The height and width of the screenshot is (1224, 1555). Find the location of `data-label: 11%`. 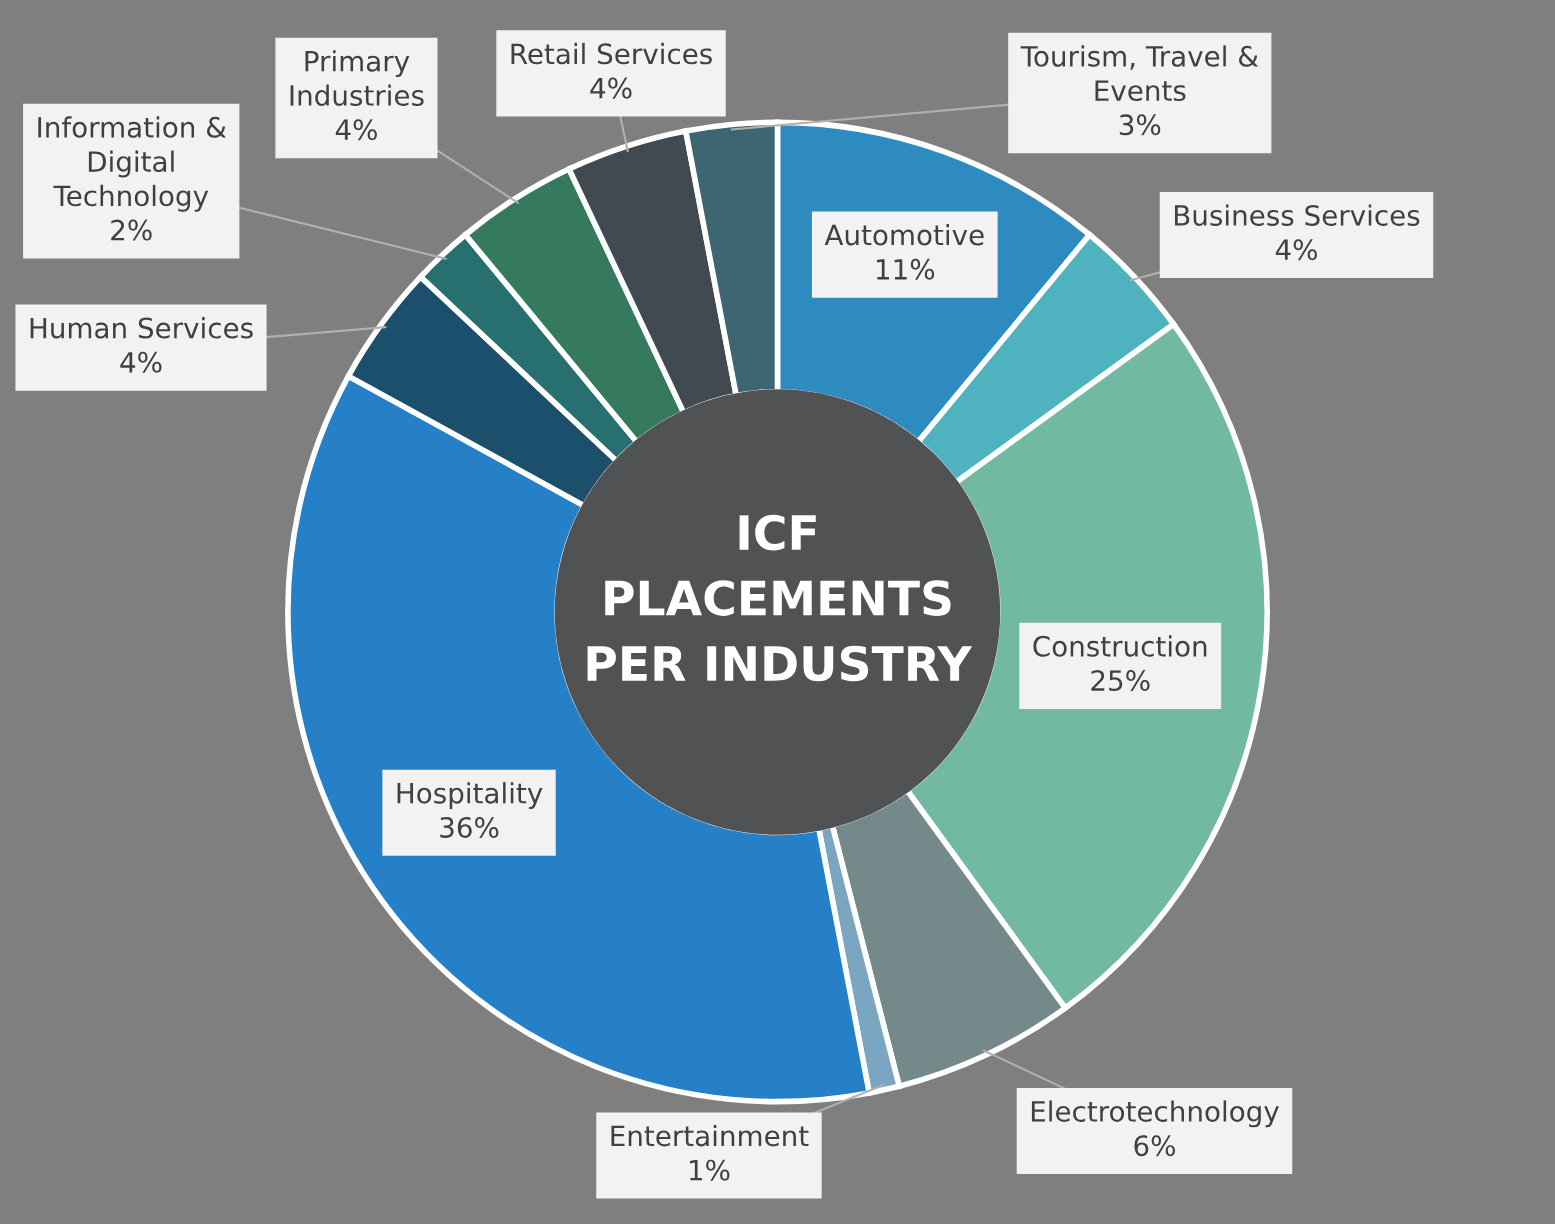

data-label: 11% is located at coordinates (905, 269).